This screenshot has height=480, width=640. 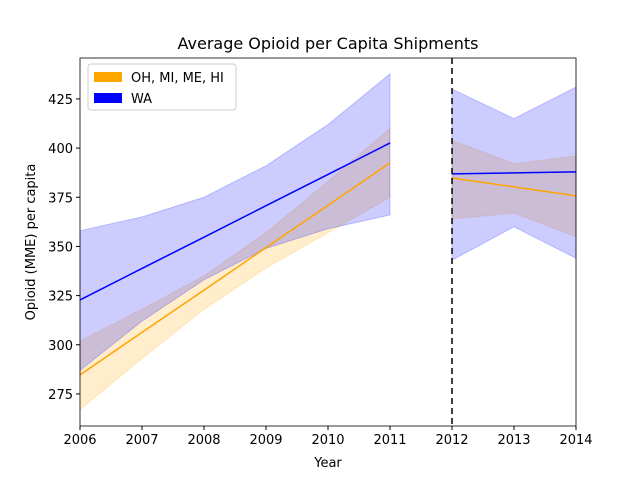 I want to click on x-tick-label: 2008, so click(x=203, y=440).